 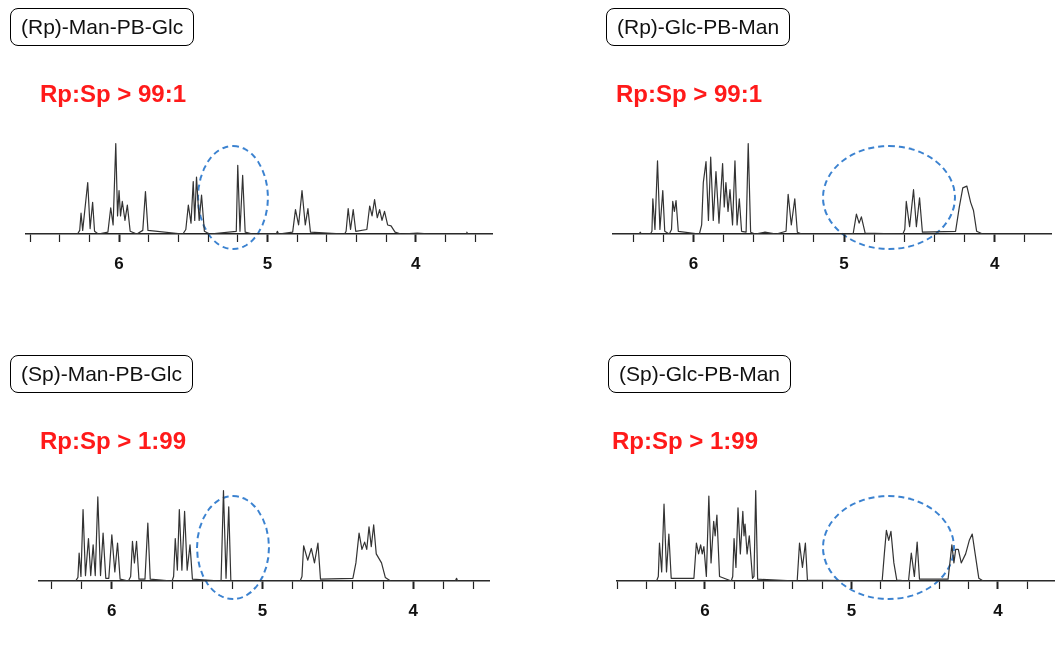 I want to click on chart-title: (Rp)-Glc-PB-Man, so click(x=698, y=27).